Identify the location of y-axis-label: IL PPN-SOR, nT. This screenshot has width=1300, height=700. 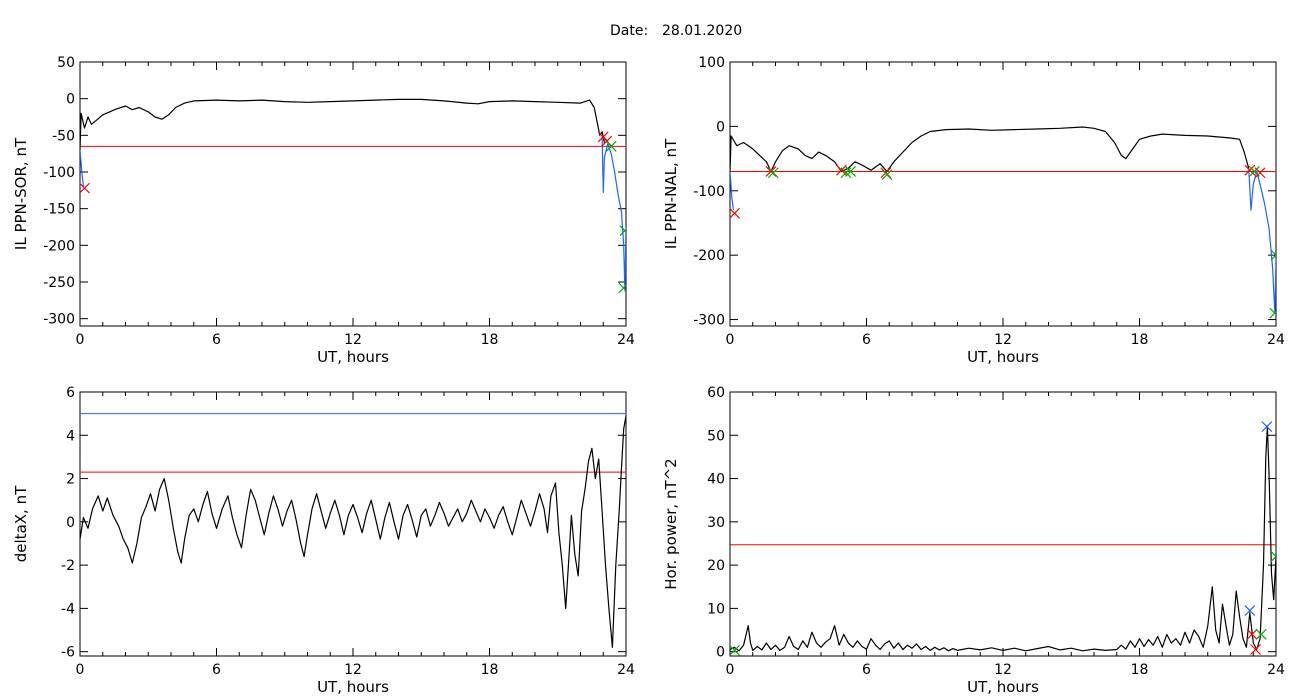
(21, 193).